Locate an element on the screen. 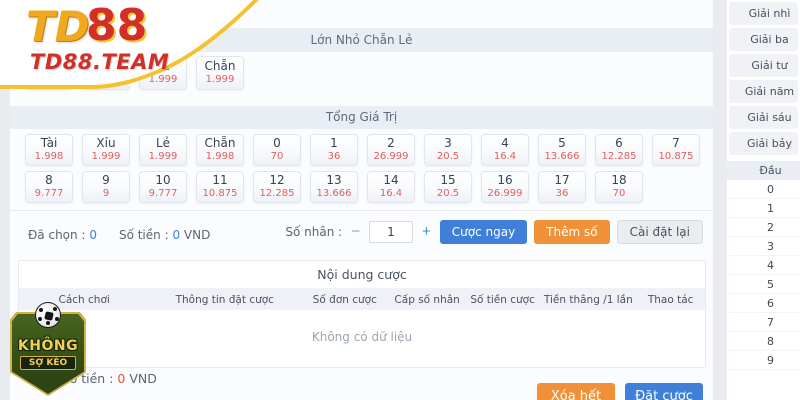 This screenshot has width=800, height=400. reset-button: Cài đặt lại is located at coordinates (659, 232).